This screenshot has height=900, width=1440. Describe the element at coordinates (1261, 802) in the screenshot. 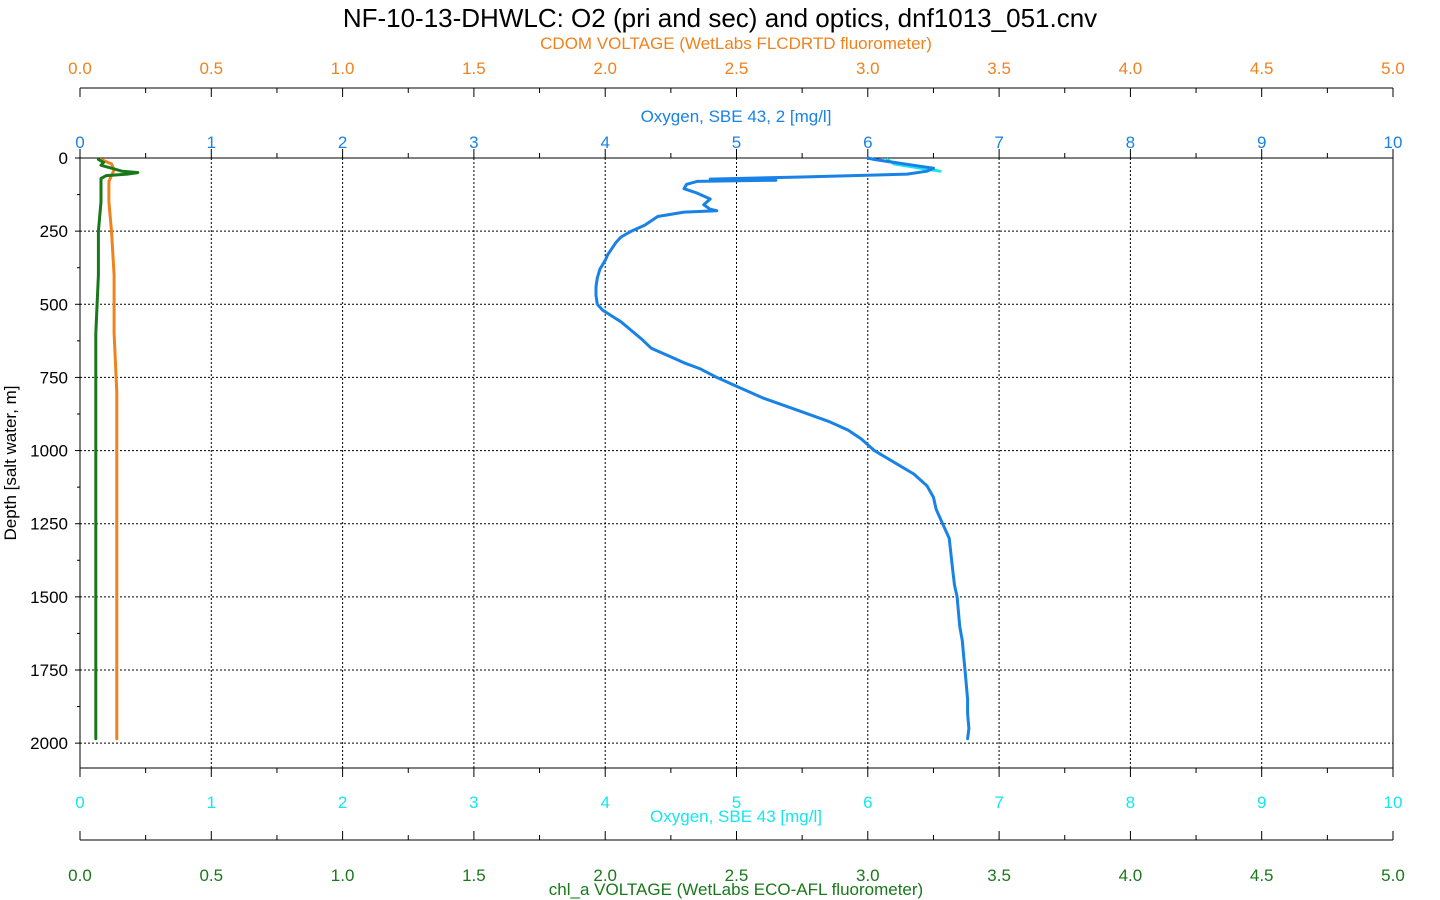

I see `oxygen-tick-label: 9` at that location.